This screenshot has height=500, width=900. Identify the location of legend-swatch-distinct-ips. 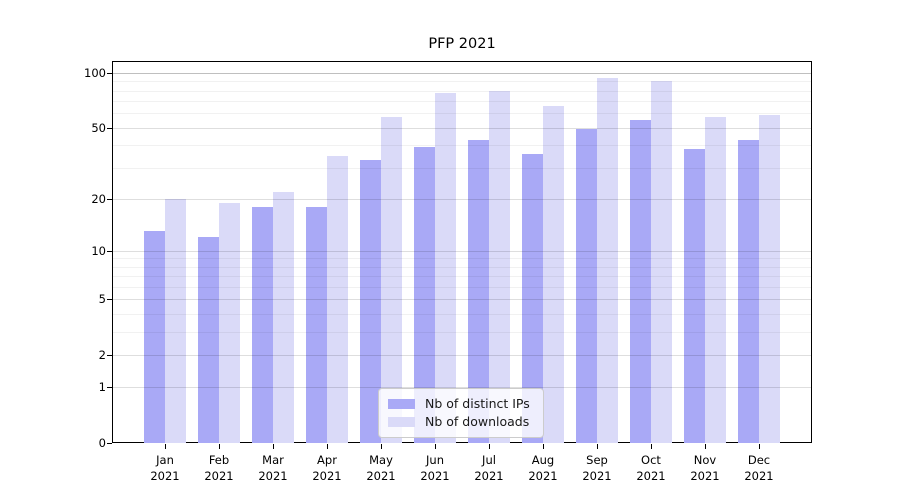
(401, 404).